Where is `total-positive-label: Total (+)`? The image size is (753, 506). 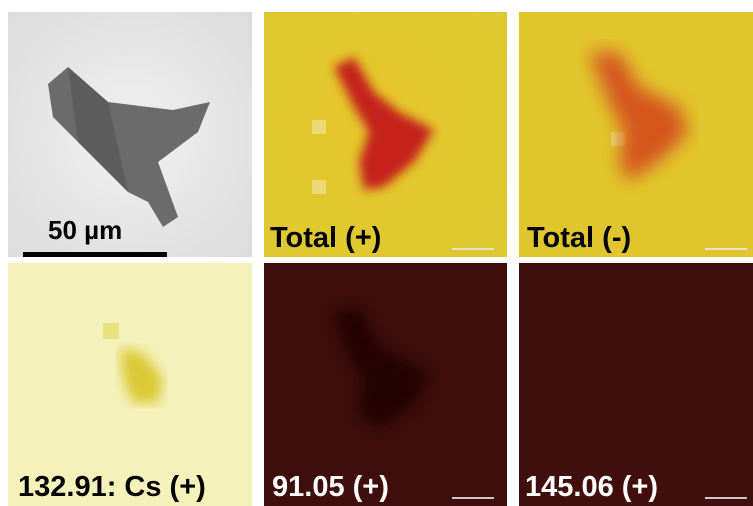 total-positive-label: Total (+) is located at coordinates (326, 238).